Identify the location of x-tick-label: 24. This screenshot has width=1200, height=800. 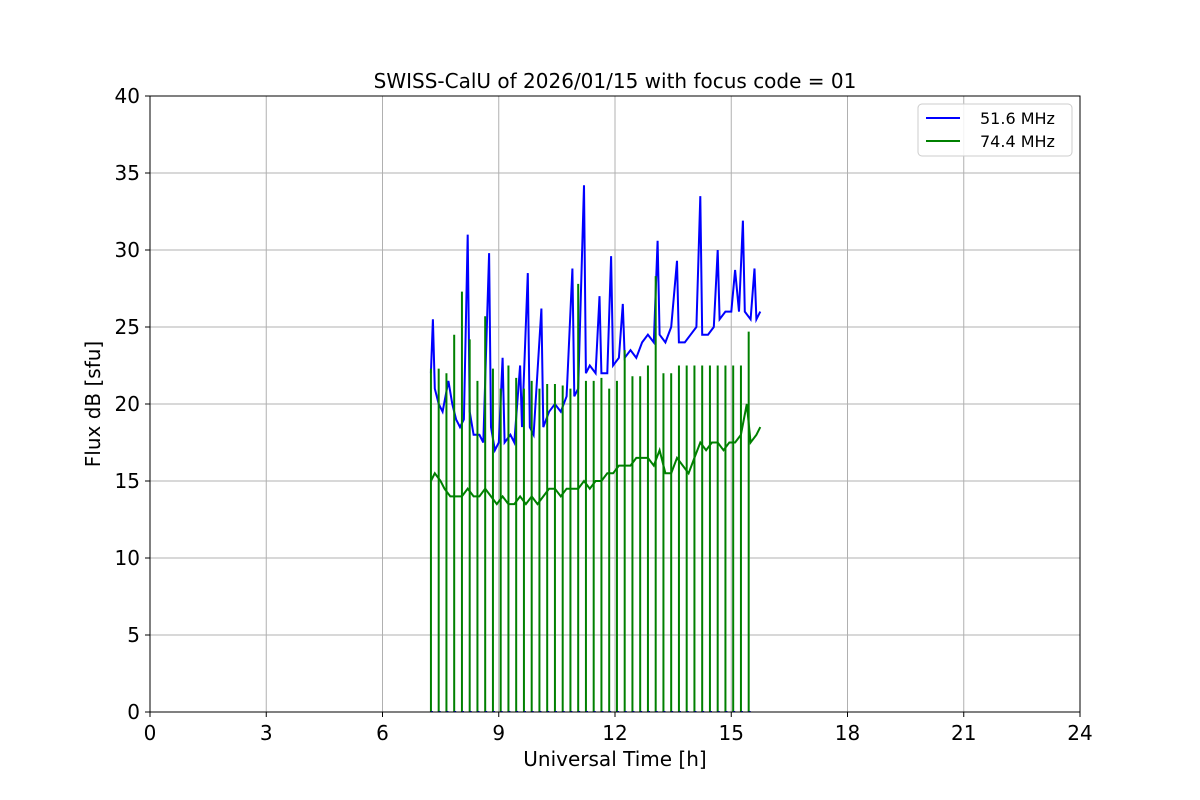
(1079, 733).